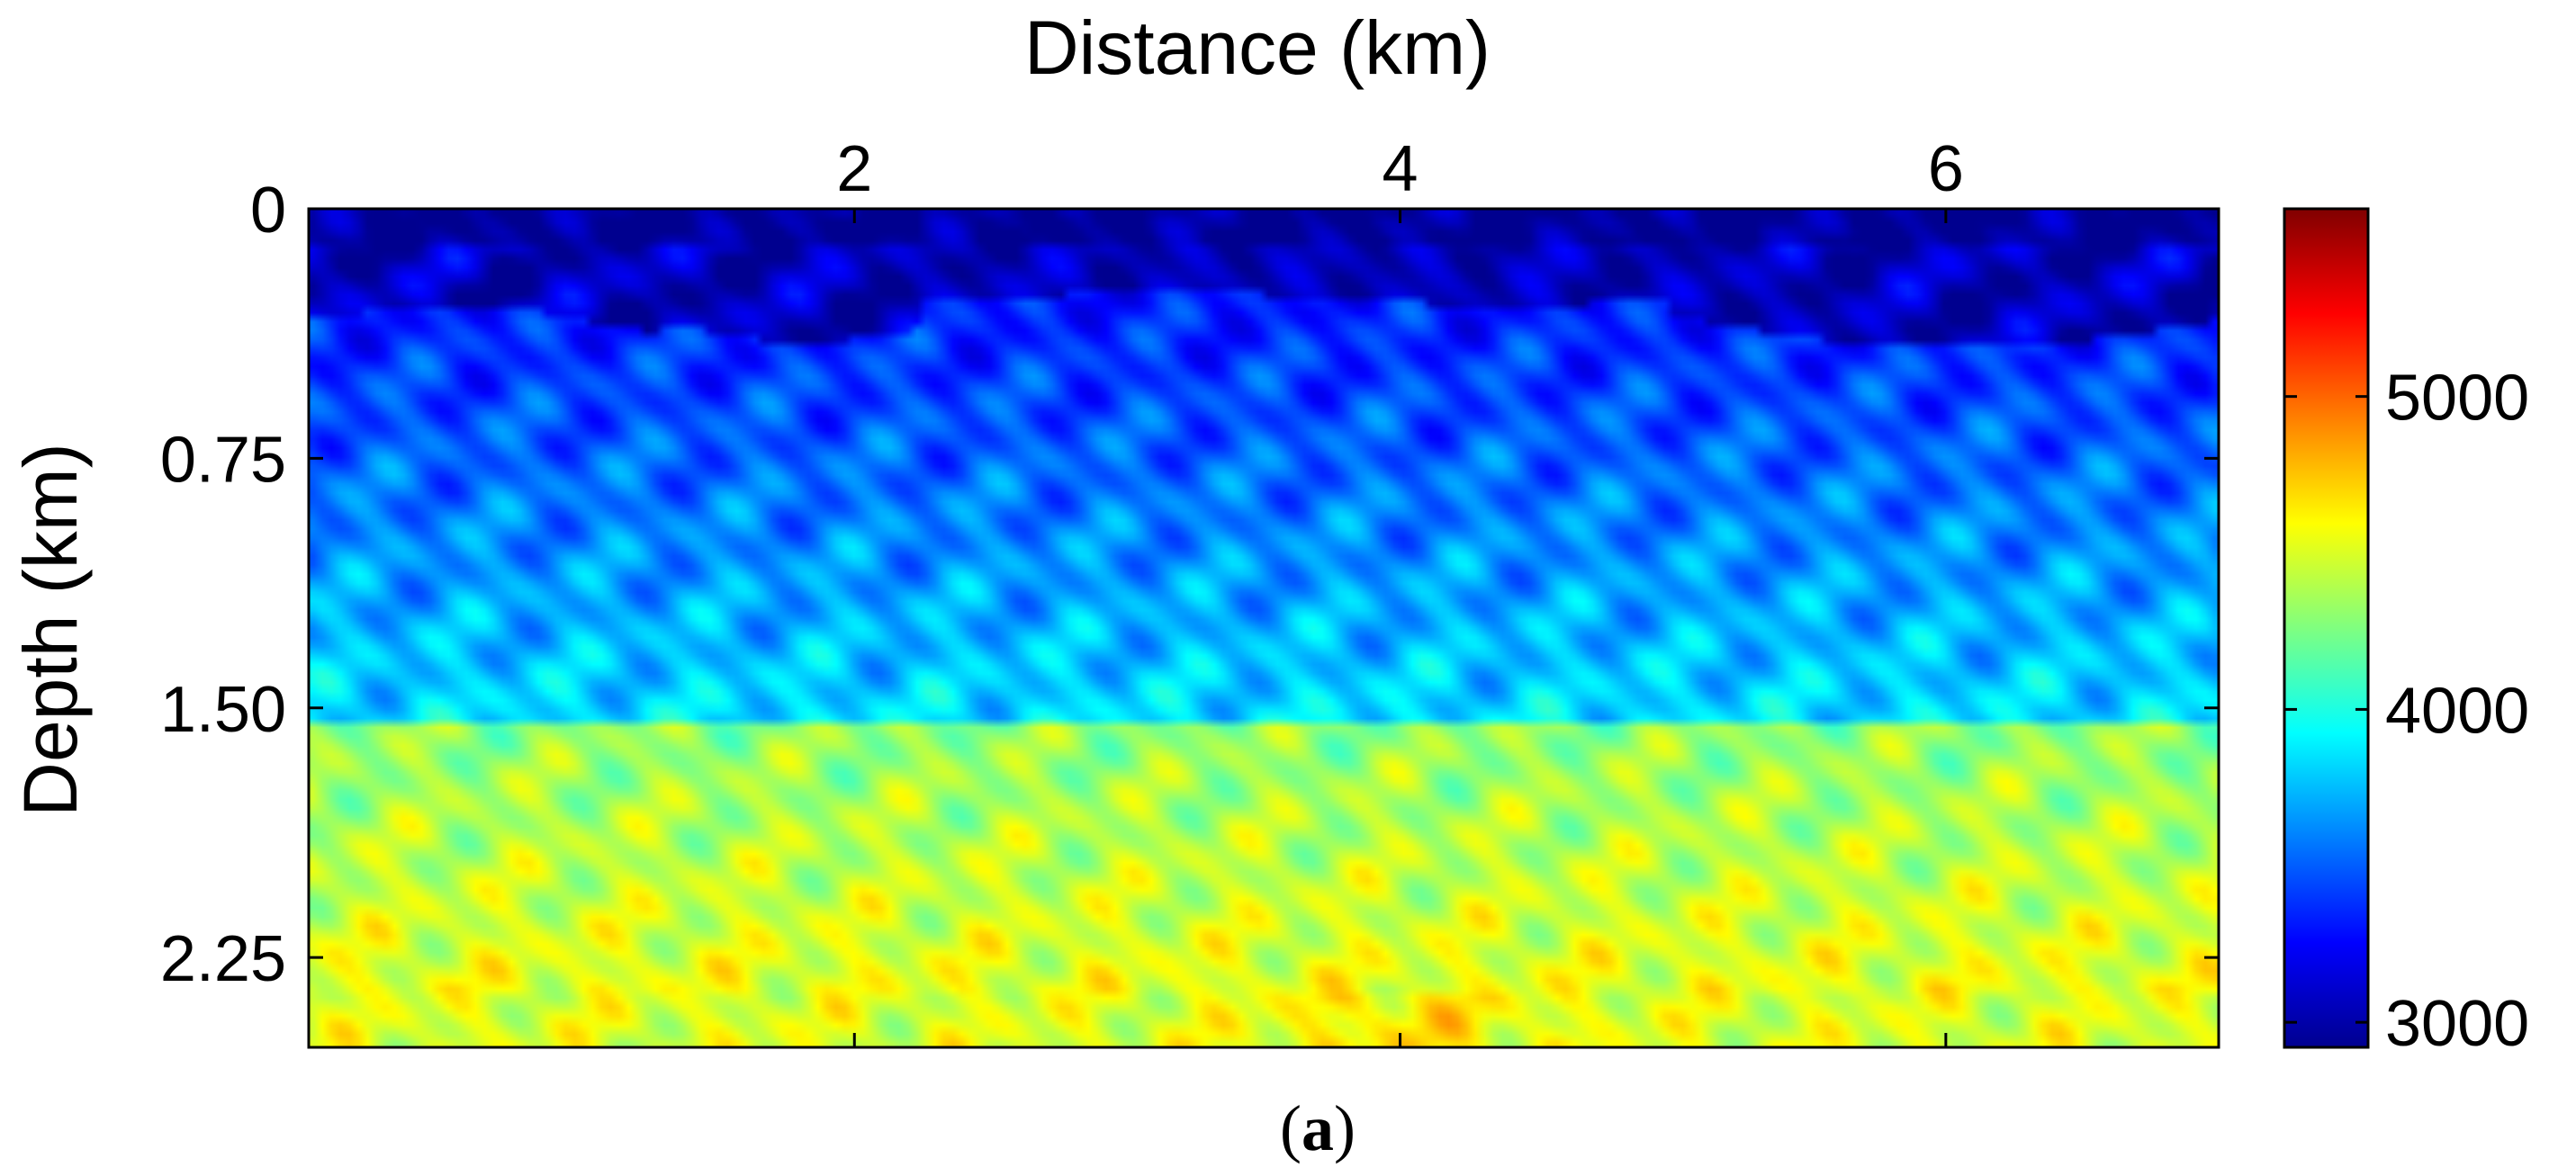 The width and height of the screenshot is (2576, 1176). I want to click on y-tick-label: 0, so click(268, 211).